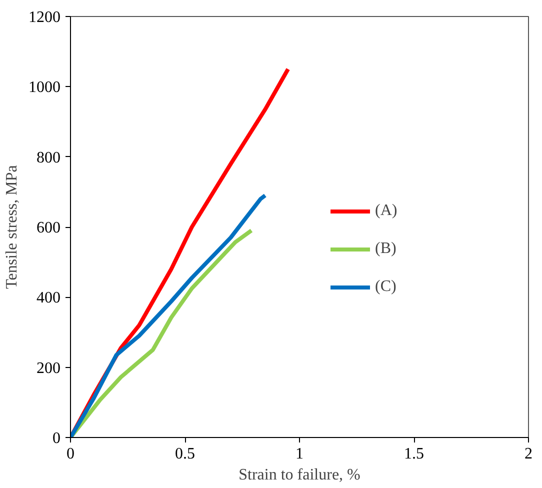 The height and width of the screenshot is (488, 542). Describe the element at coordinates (48, 228) in the screenshot. I see `y-tick-label: 600` at that location.